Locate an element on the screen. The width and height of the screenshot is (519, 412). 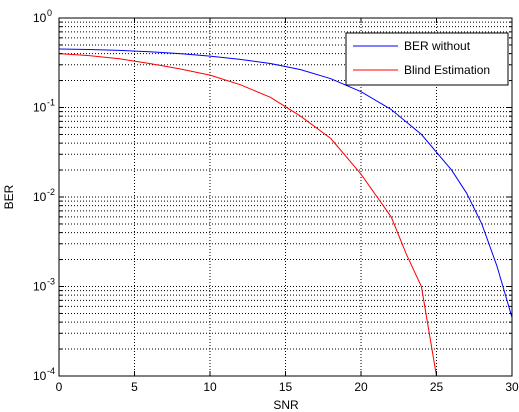
y-axis-label: BER is located at coordinates (9, 196).